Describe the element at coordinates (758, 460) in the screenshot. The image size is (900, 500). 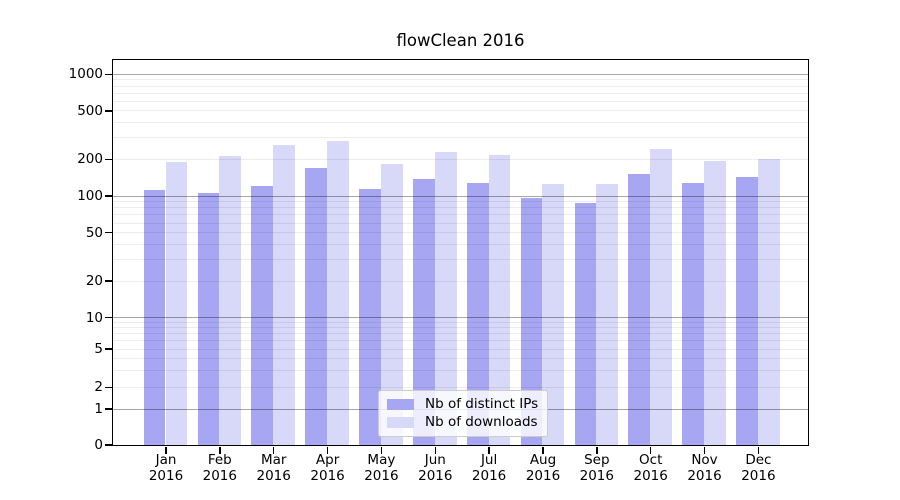
I see `x-tick-label-month: Dec` at that location.